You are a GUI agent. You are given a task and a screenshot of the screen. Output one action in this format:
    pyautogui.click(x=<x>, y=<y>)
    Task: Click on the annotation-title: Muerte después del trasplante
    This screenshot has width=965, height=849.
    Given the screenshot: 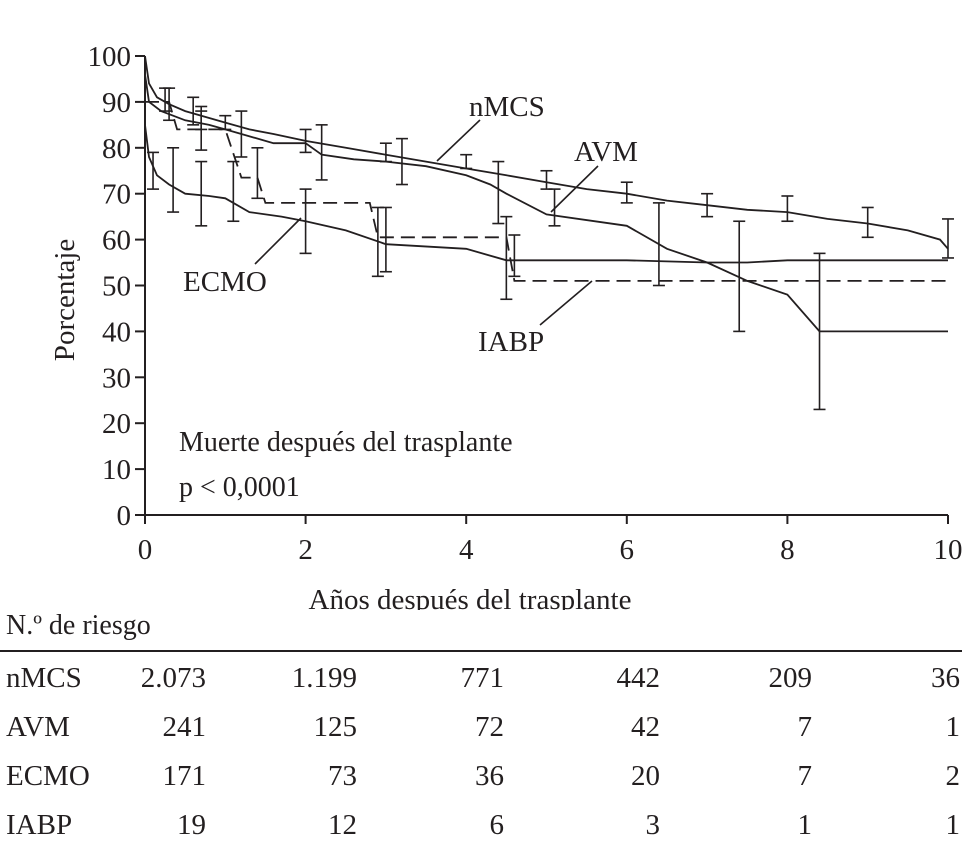 What is the action you would take?
    pyautogui.click(x=346, y=442)
    